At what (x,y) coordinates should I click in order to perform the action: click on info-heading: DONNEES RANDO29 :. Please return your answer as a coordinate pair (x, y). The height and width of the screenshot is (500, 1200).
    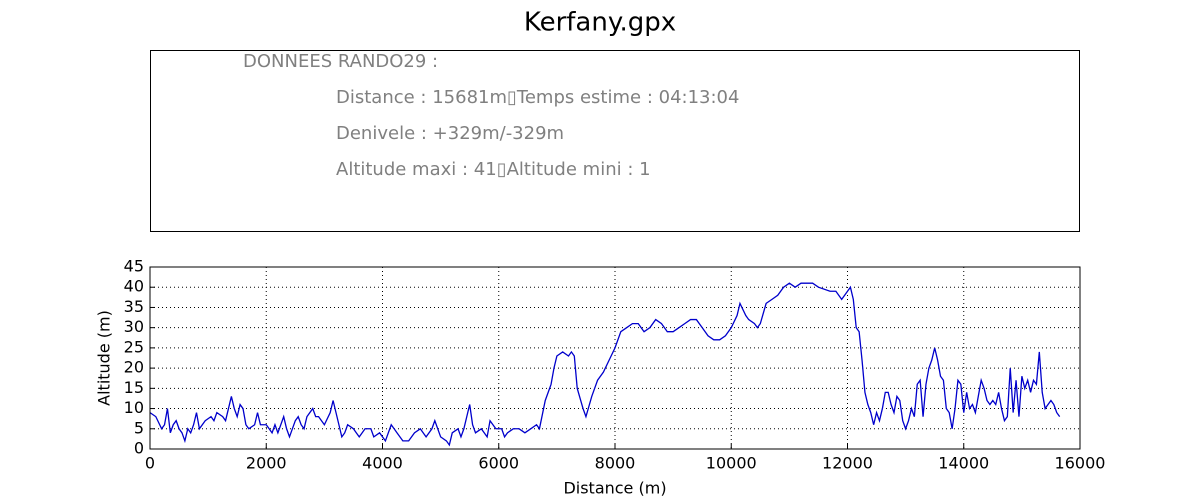
    Looking at the image, I should click on (340, 61).